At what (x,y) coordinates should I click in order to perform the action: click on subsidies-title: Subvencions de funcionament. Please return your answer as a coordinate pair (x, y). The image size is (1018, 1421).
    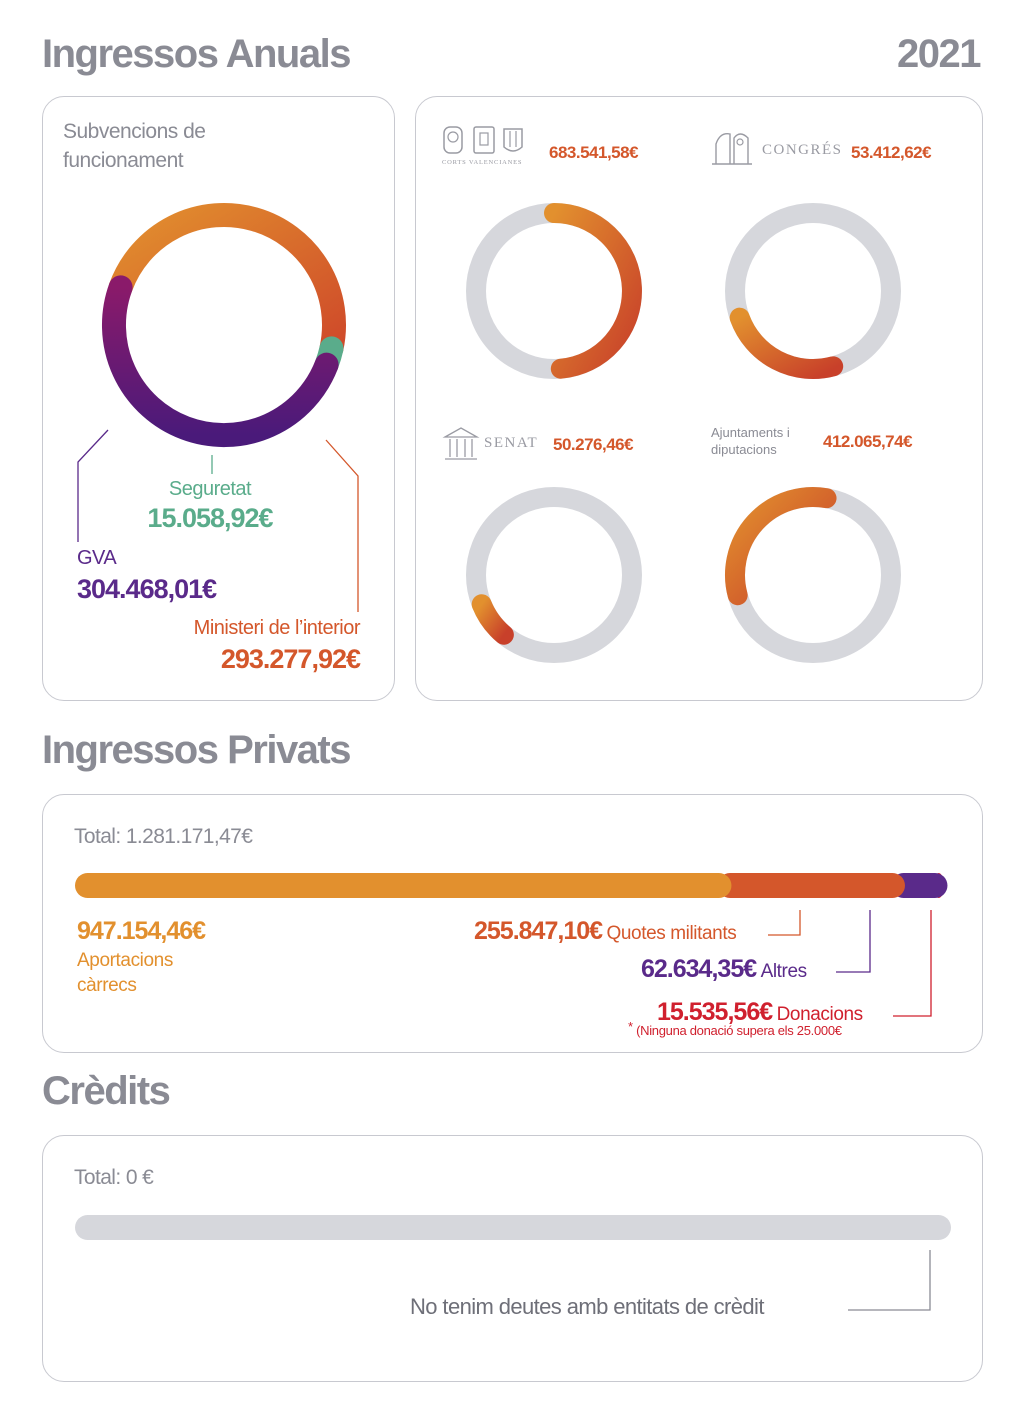
    Looking at the image, I should click on (134, 146).